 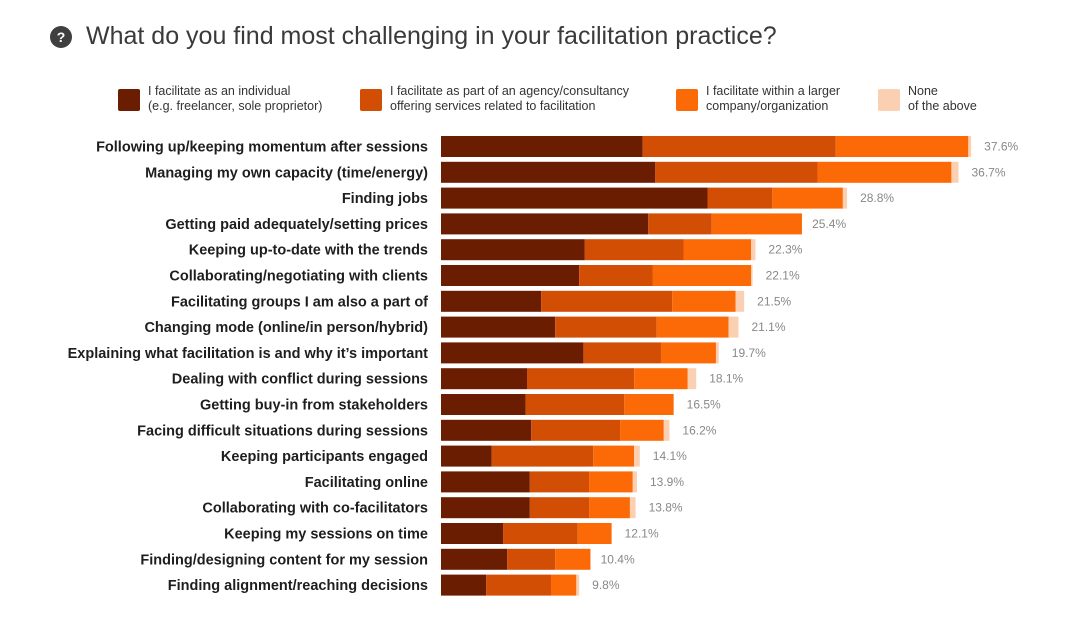 What do you see at coordinates (637, 456) in the screenshot?
I see `bar-none-keeping-participants-engaged` at bounding box center [637, 456].